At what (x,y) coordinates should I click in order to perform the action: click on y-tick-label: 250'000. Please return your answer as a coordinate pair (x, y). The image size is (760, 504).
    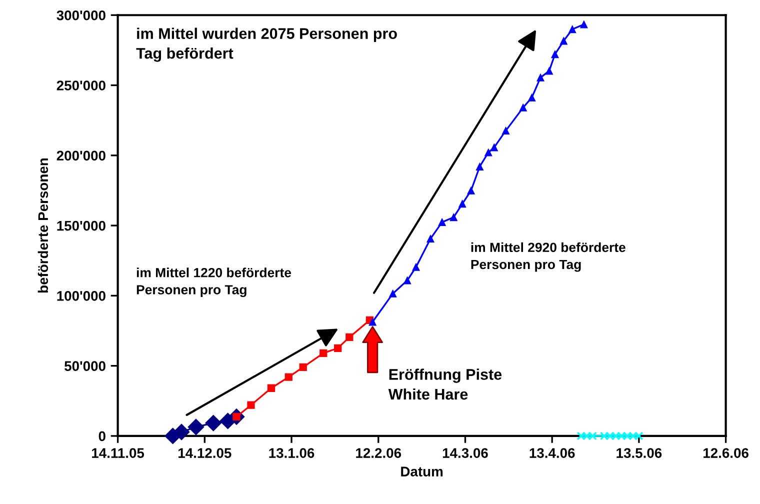
    Looking at the image, I should click on (81, 85).